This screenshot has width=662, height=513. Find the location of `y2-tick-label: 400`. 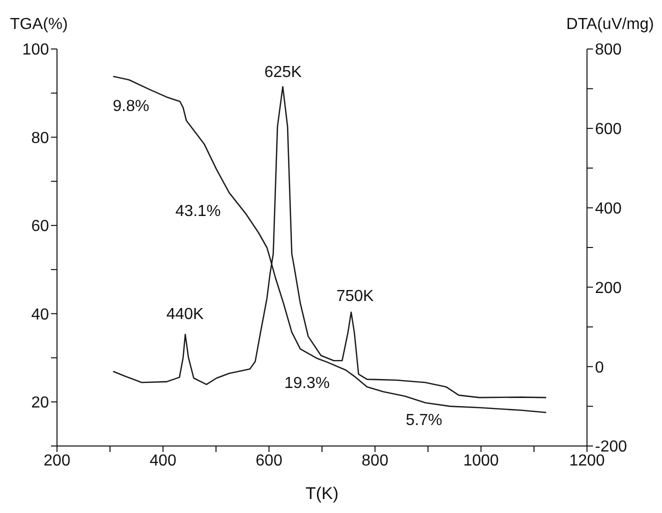

y2-tick-label: 400 is located at coordinates (608, 209).